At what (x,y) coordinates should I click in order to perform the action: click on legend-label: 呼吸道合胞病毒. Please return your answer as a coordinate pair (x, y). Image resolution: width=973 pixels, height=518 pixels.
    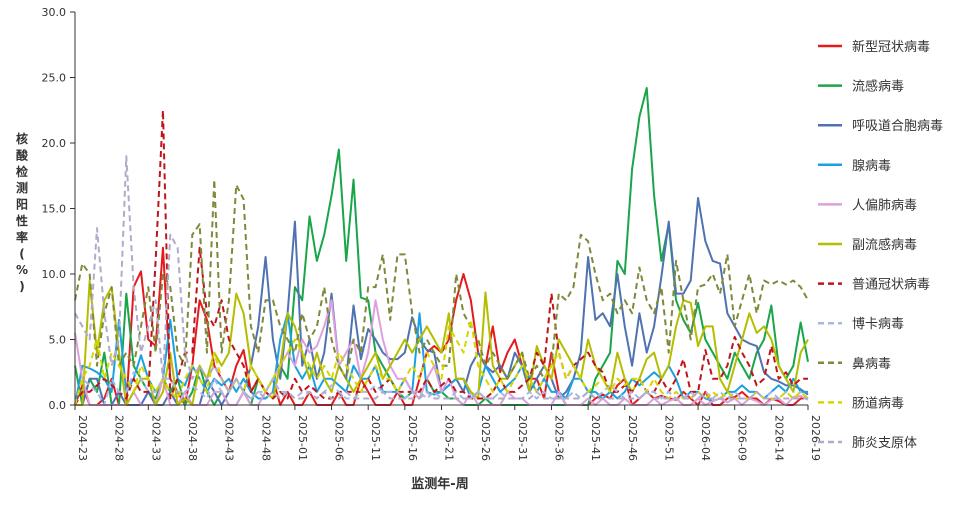
    Looking at the image, I should click on (897, 126).